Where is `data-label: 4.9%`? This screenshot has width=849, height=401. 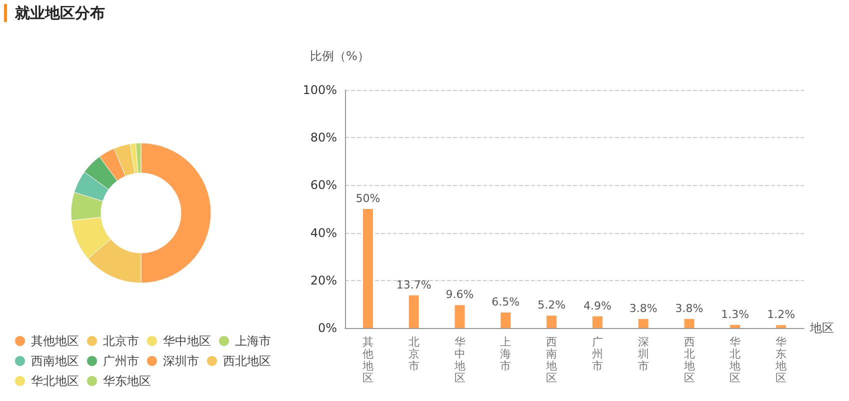 data-label: 4.9% is located at coordinates (597, 305).